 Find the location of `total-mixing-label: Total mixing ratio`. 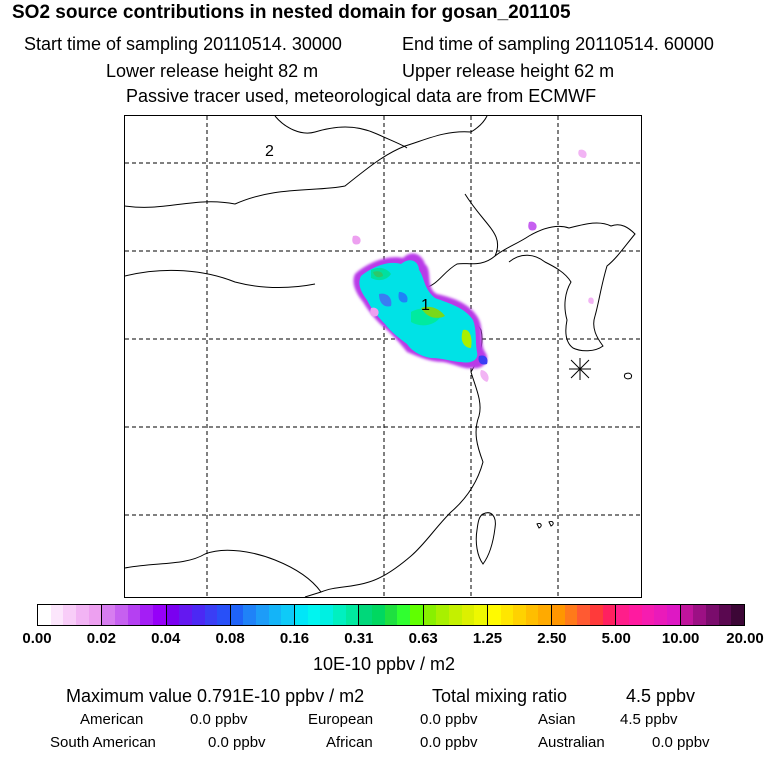

total-mixing-label: Total mixing ratio is located at coordinates (500, 696).